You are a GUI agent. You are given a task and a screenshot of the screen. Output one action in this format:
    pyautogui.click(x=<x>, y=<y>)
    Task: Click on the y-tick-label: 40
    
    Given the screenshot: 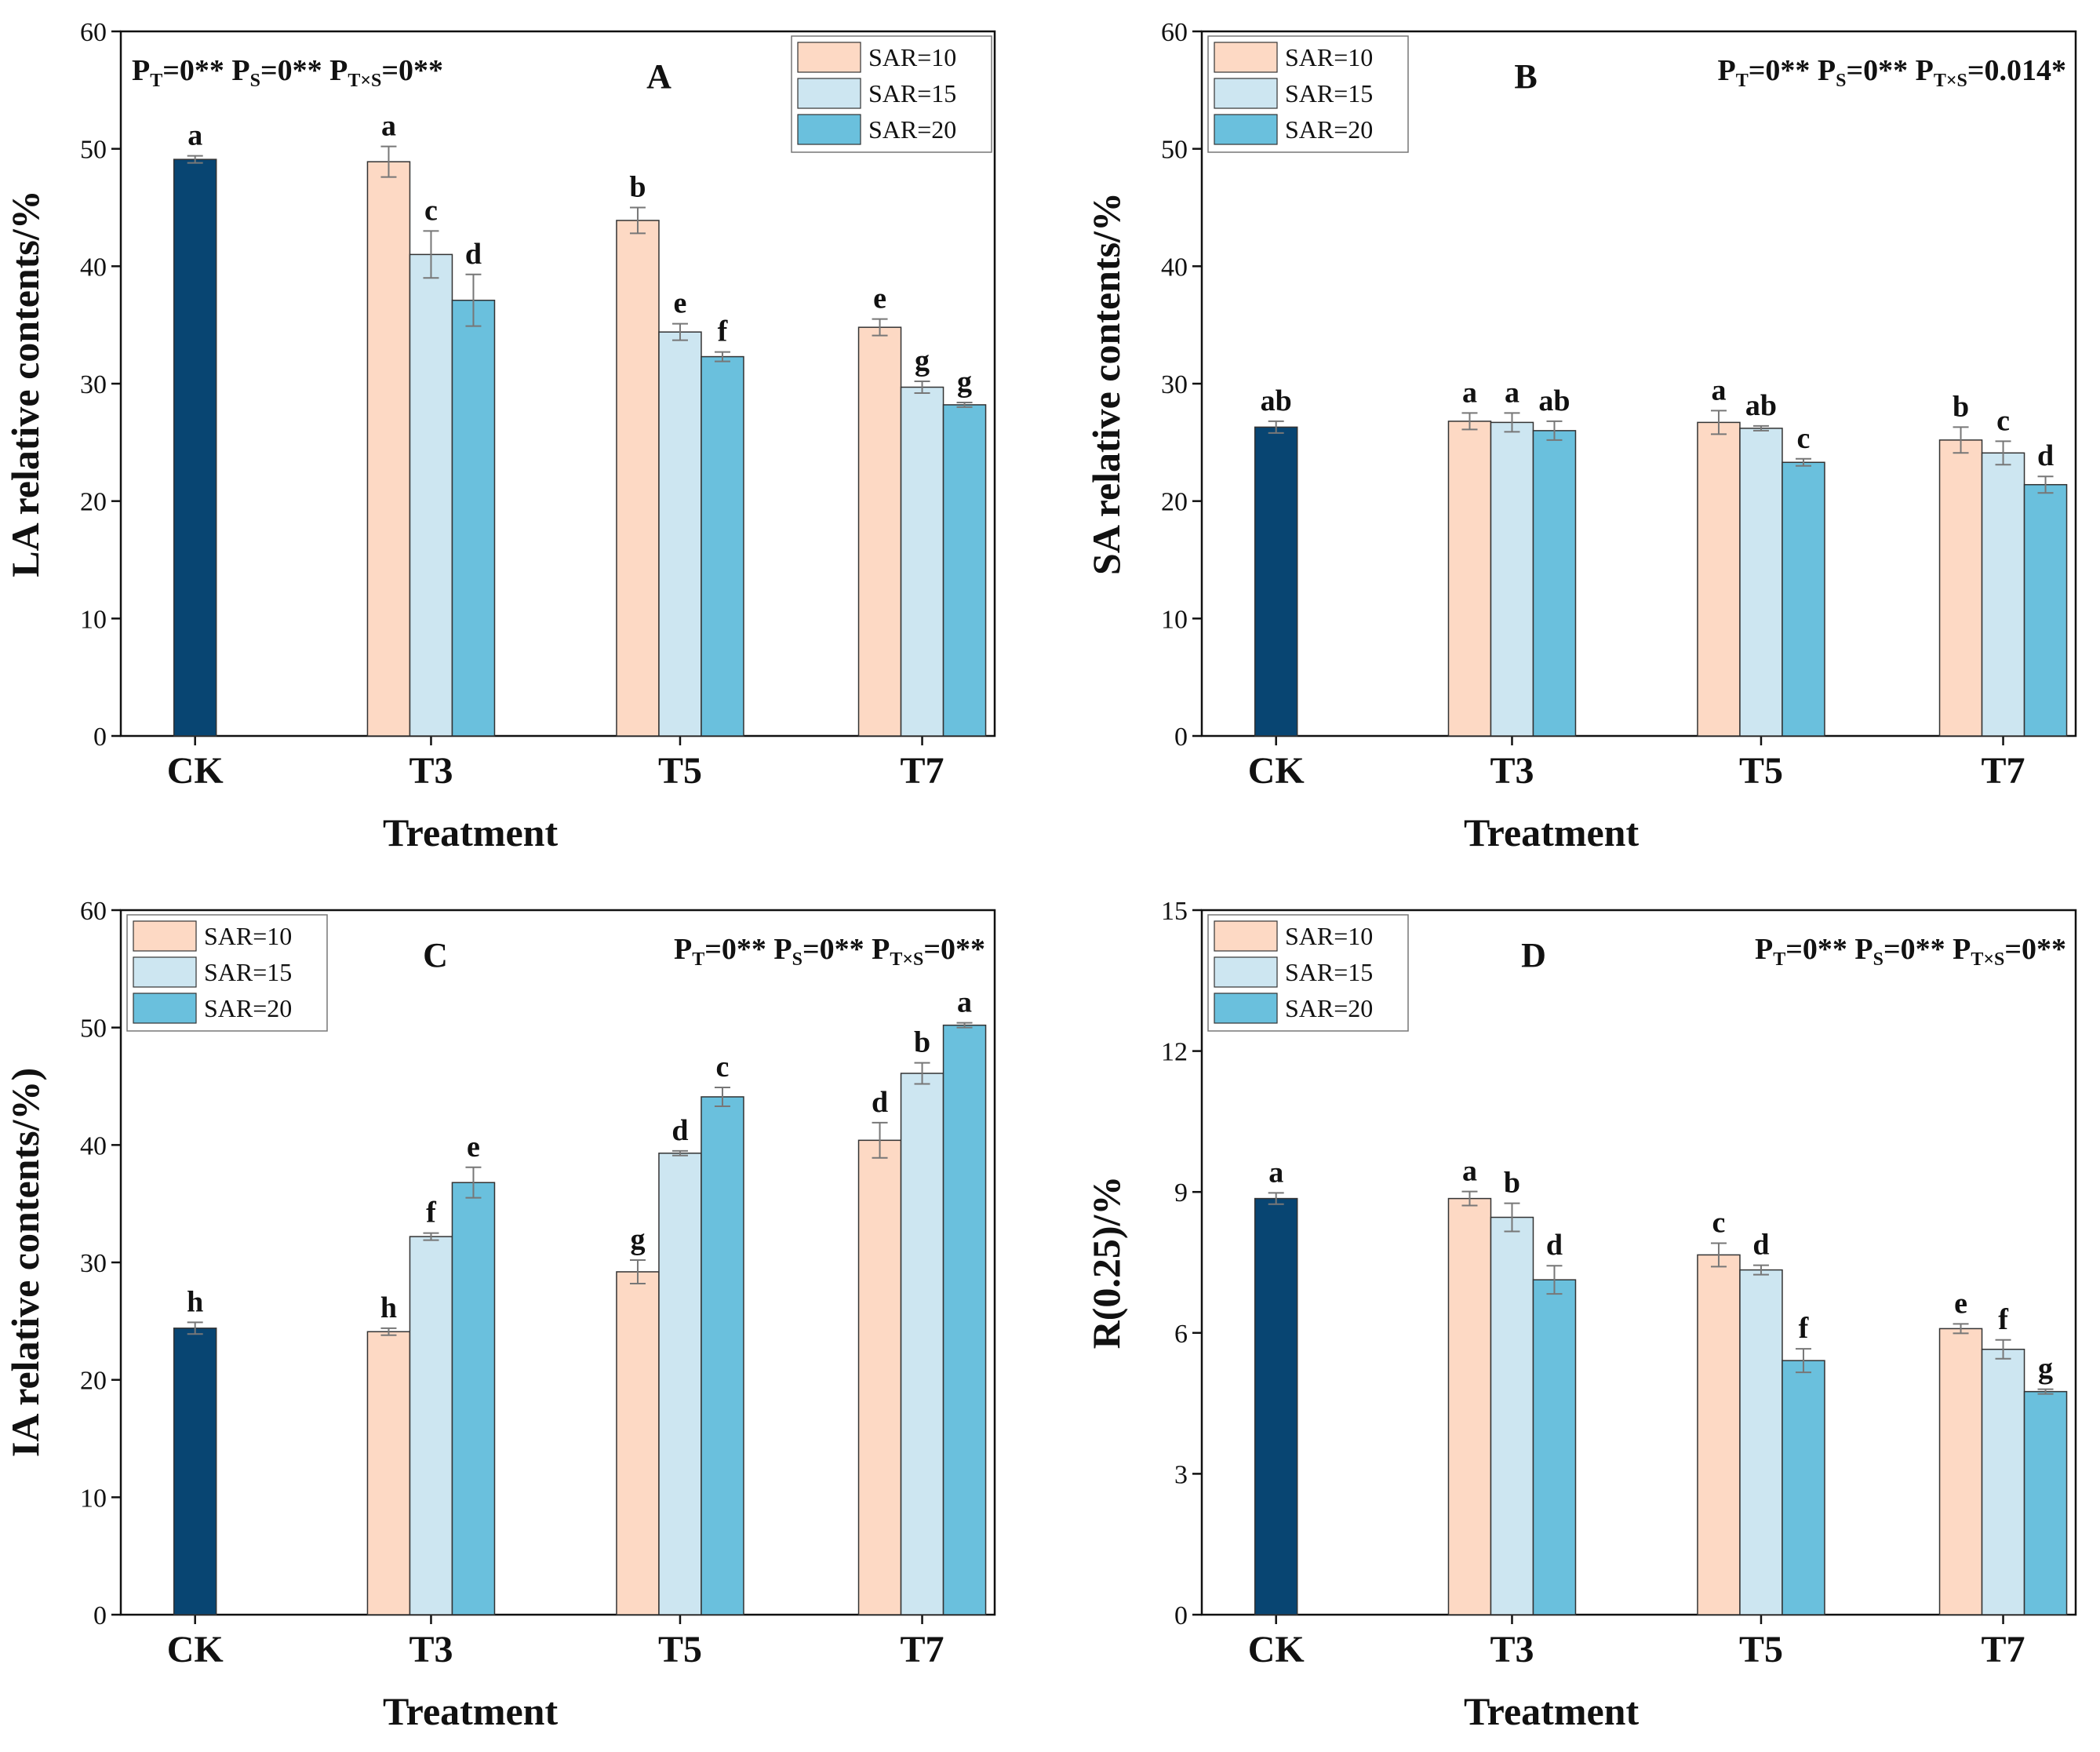 What is the action you would take?
    pyautogui.click(x=93, y=267)
    